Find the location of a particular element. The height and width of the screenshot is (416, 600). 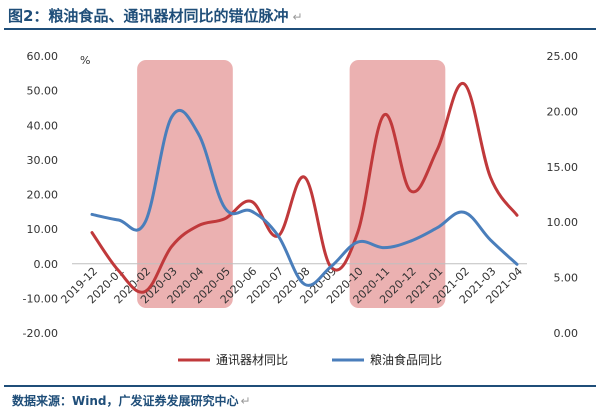

unit-label: % is located at coordinates (85, 60).